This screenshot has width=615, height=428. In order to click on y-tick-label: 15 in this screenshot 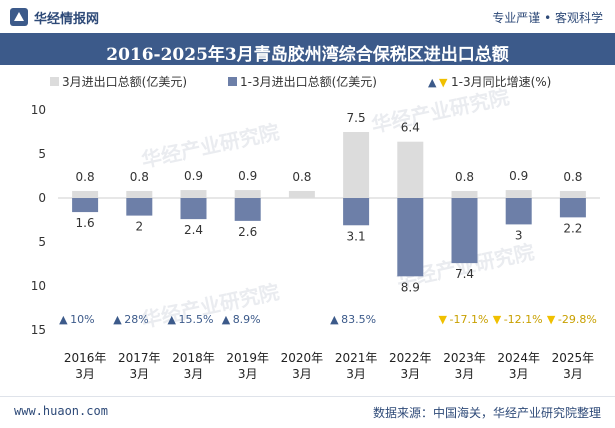, I will do `click(38, 330)`.